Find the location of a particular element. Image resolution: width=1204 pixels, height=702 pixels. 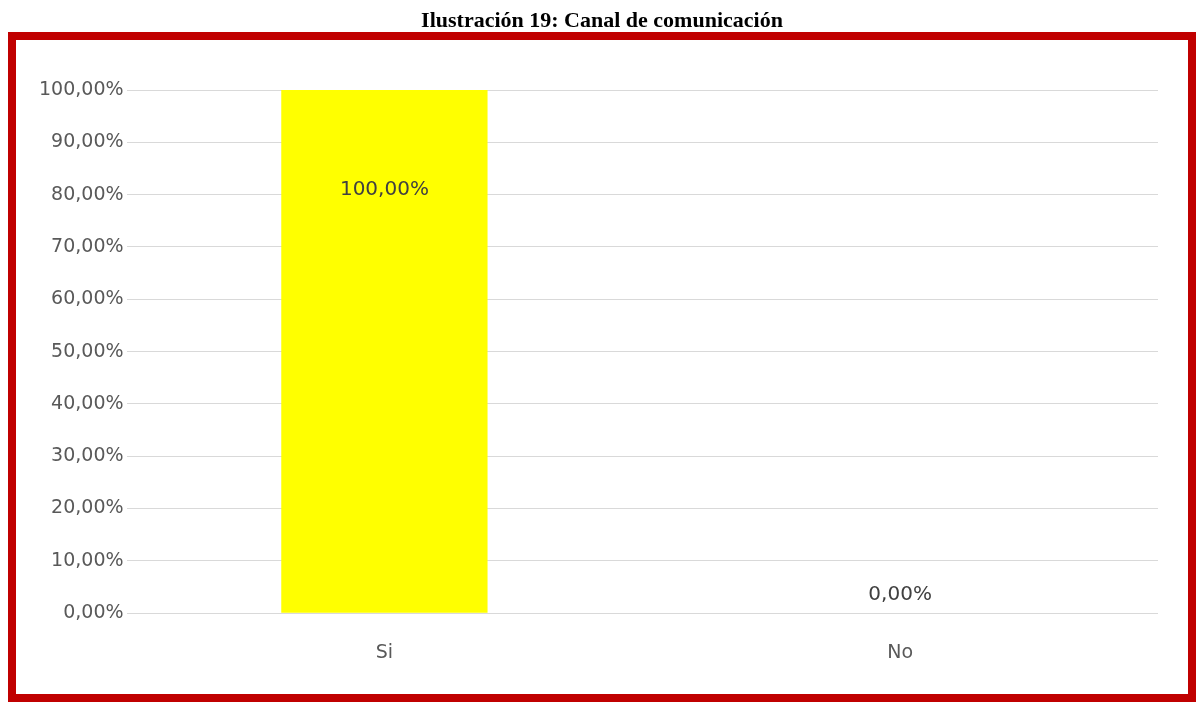

data-label: 100,00% is located at coordinates (384, 188).